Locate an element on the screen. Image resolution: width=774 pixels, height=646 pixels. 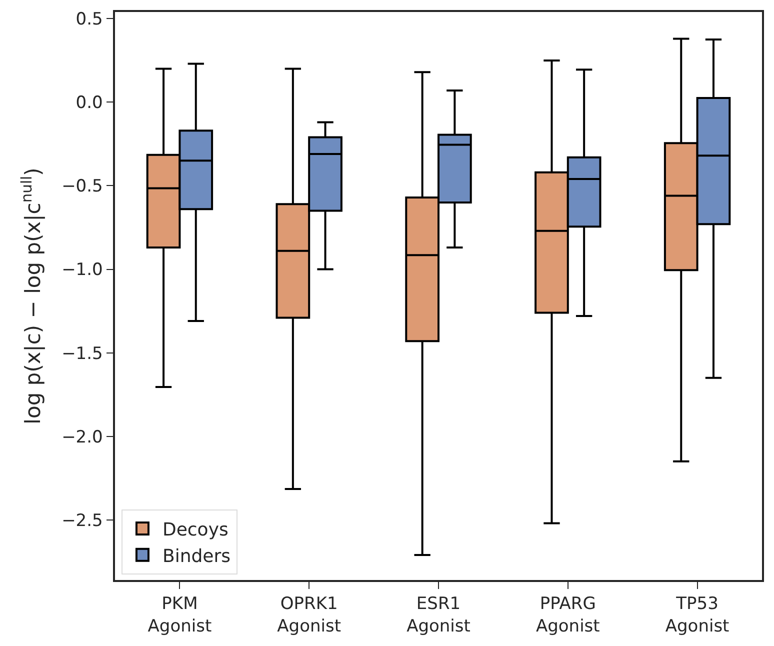
x-tick-label: TP53 Agonist is located at coordinates (697, 615).